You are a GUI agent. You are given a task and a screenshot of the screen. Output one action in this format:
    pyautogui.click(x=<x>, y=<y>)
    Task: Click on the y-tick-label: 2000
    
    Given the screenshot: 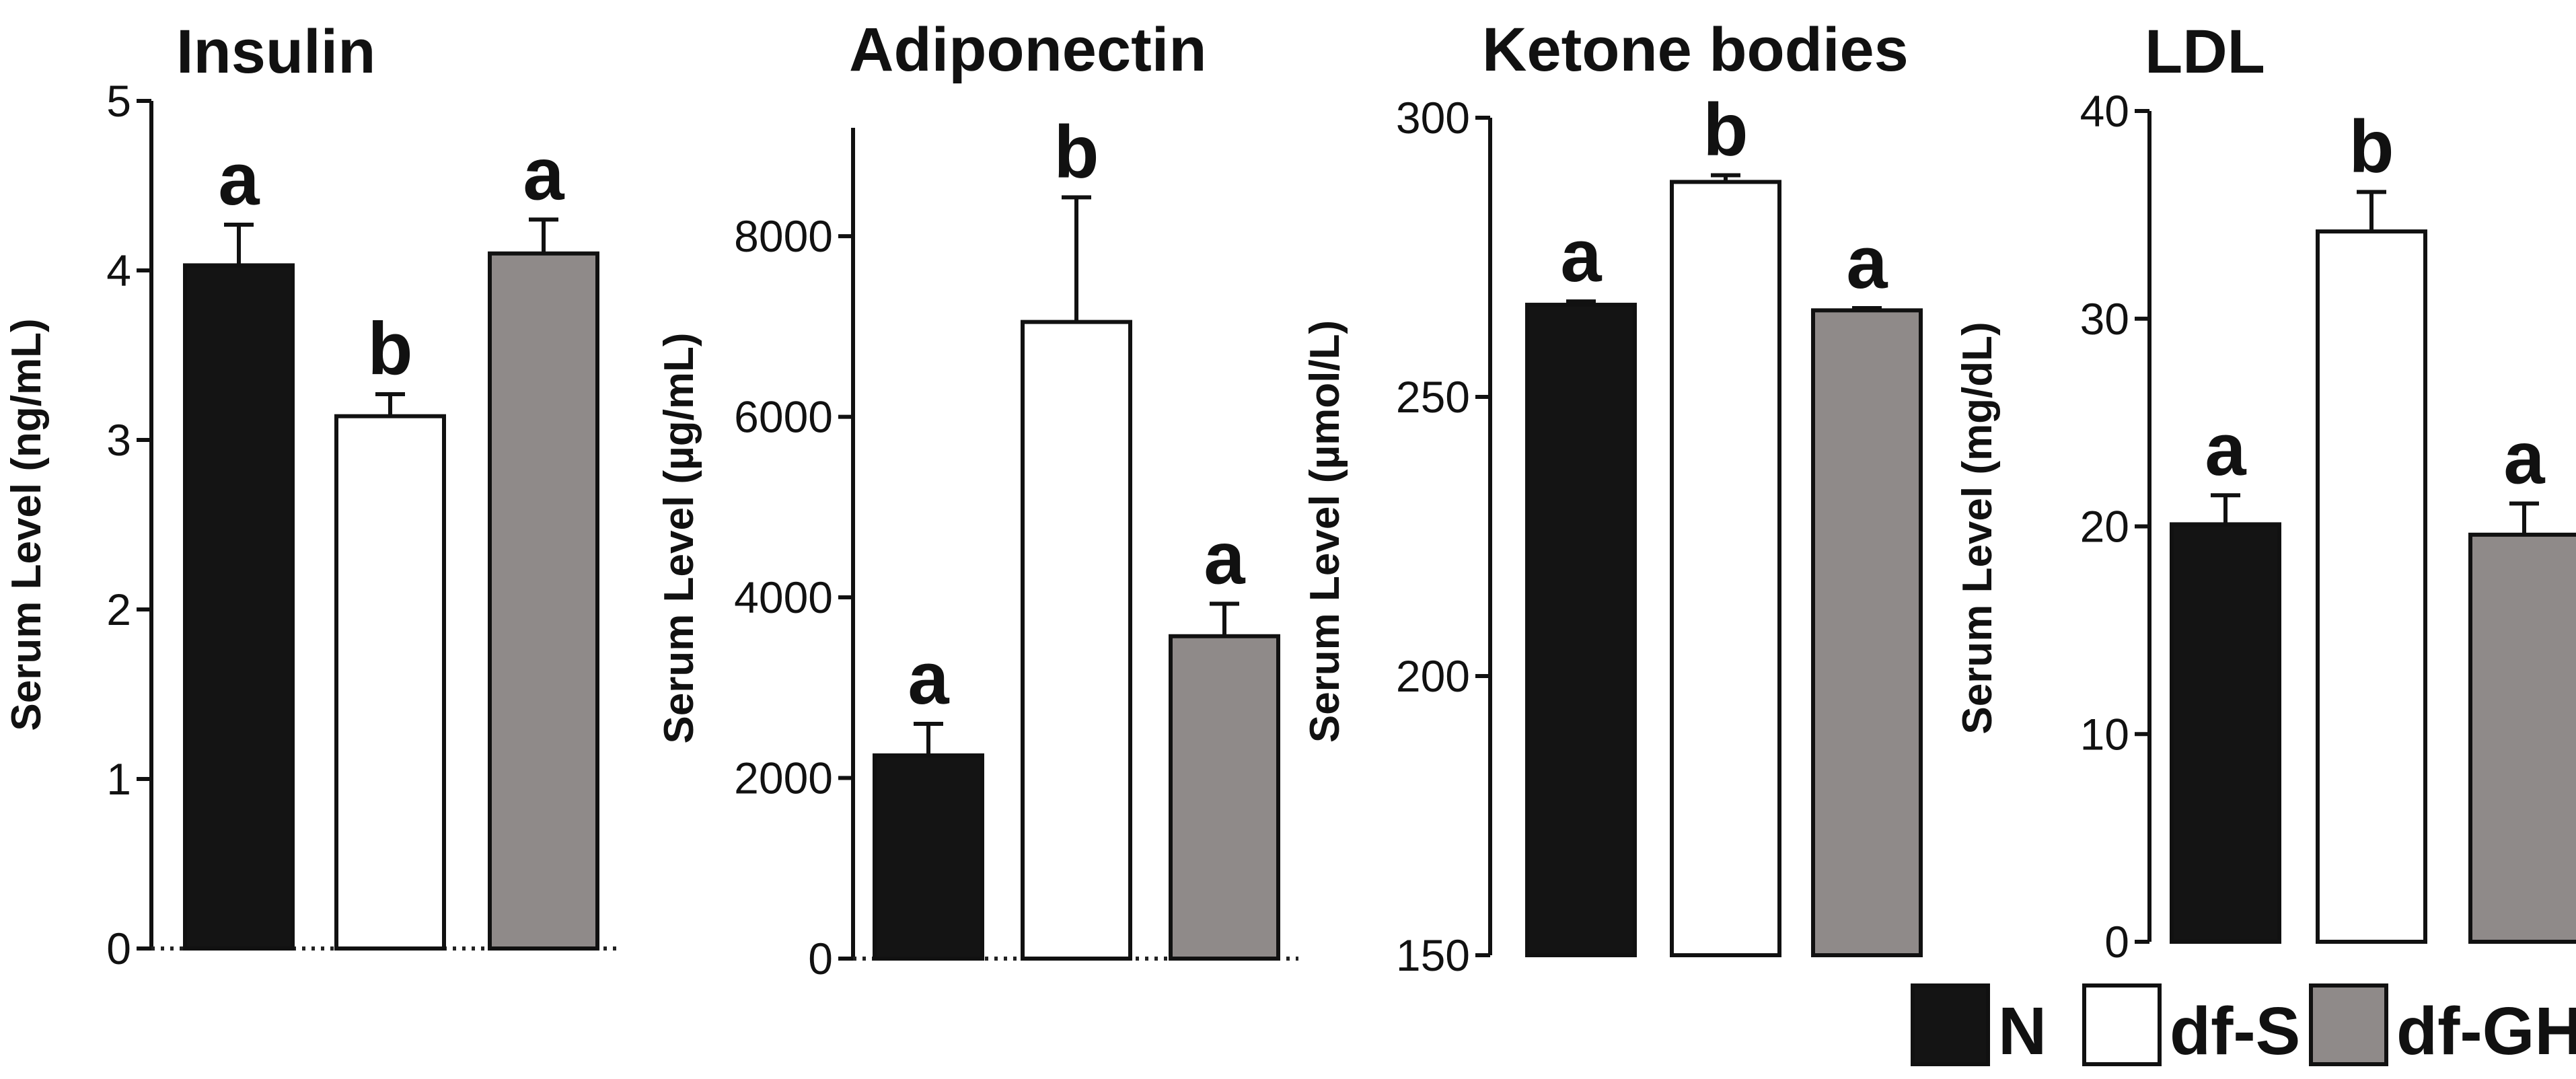 What is the action you would take?
    pyautogui.click(x=783, y=778)
    